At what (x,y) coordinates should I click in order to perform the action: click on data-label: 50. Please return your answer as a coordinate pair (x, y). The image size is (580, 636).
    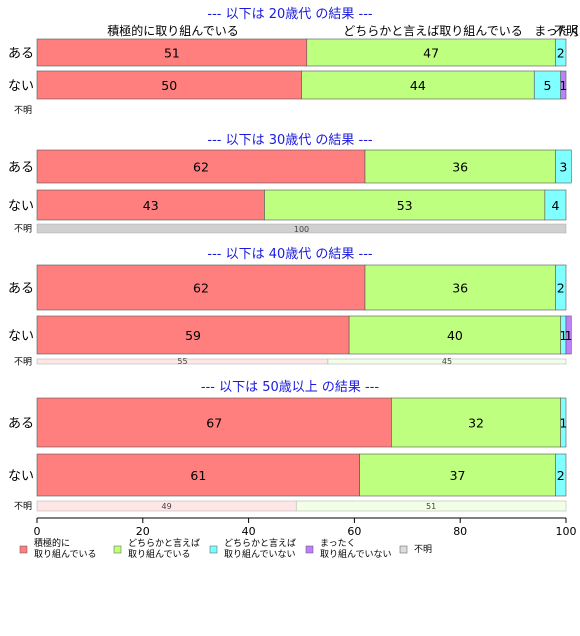
    Looking at the image, I should click on (169, 85).